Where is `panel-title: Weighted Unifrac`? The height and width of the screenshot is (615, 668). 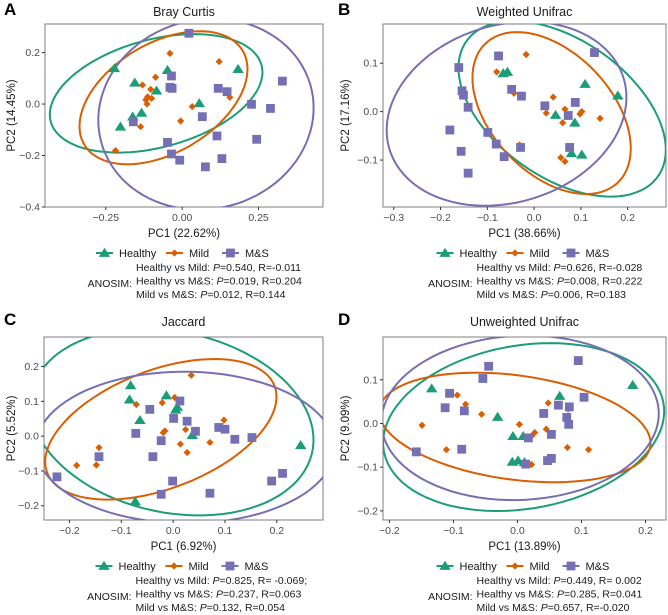 panel-title: Weighted Unifrac is located at coordinates (525, 12).